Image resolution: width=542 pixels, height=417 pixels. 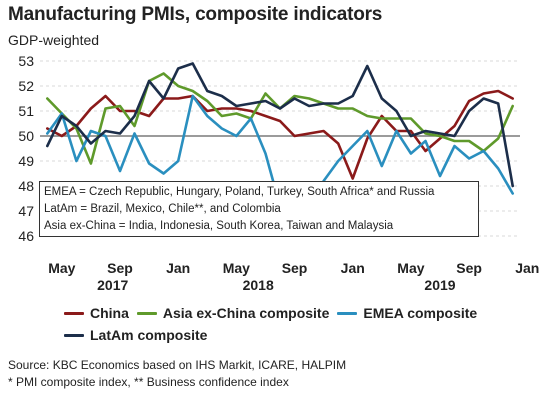 What do you see at coordinates (112, 285) in the screenshot?
I see `year-label: 2017` at bounding box center [112, 285].